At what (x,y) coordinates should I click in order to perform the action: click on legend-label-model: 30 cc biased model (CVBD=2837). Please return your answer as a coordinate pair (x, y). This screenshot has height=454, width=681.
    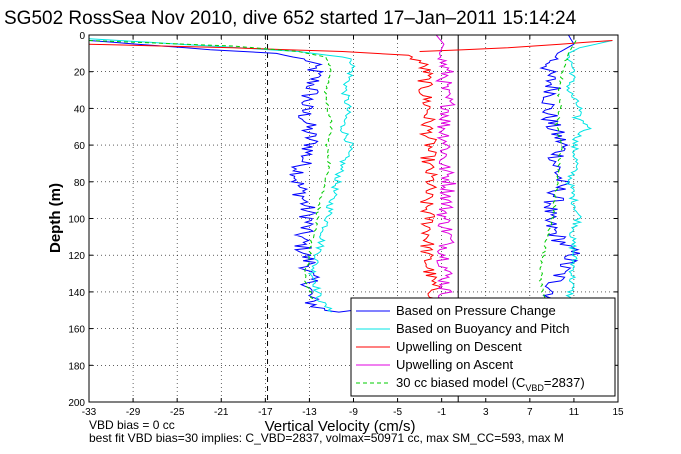
    Looking at the image, I should click on (490, 384).